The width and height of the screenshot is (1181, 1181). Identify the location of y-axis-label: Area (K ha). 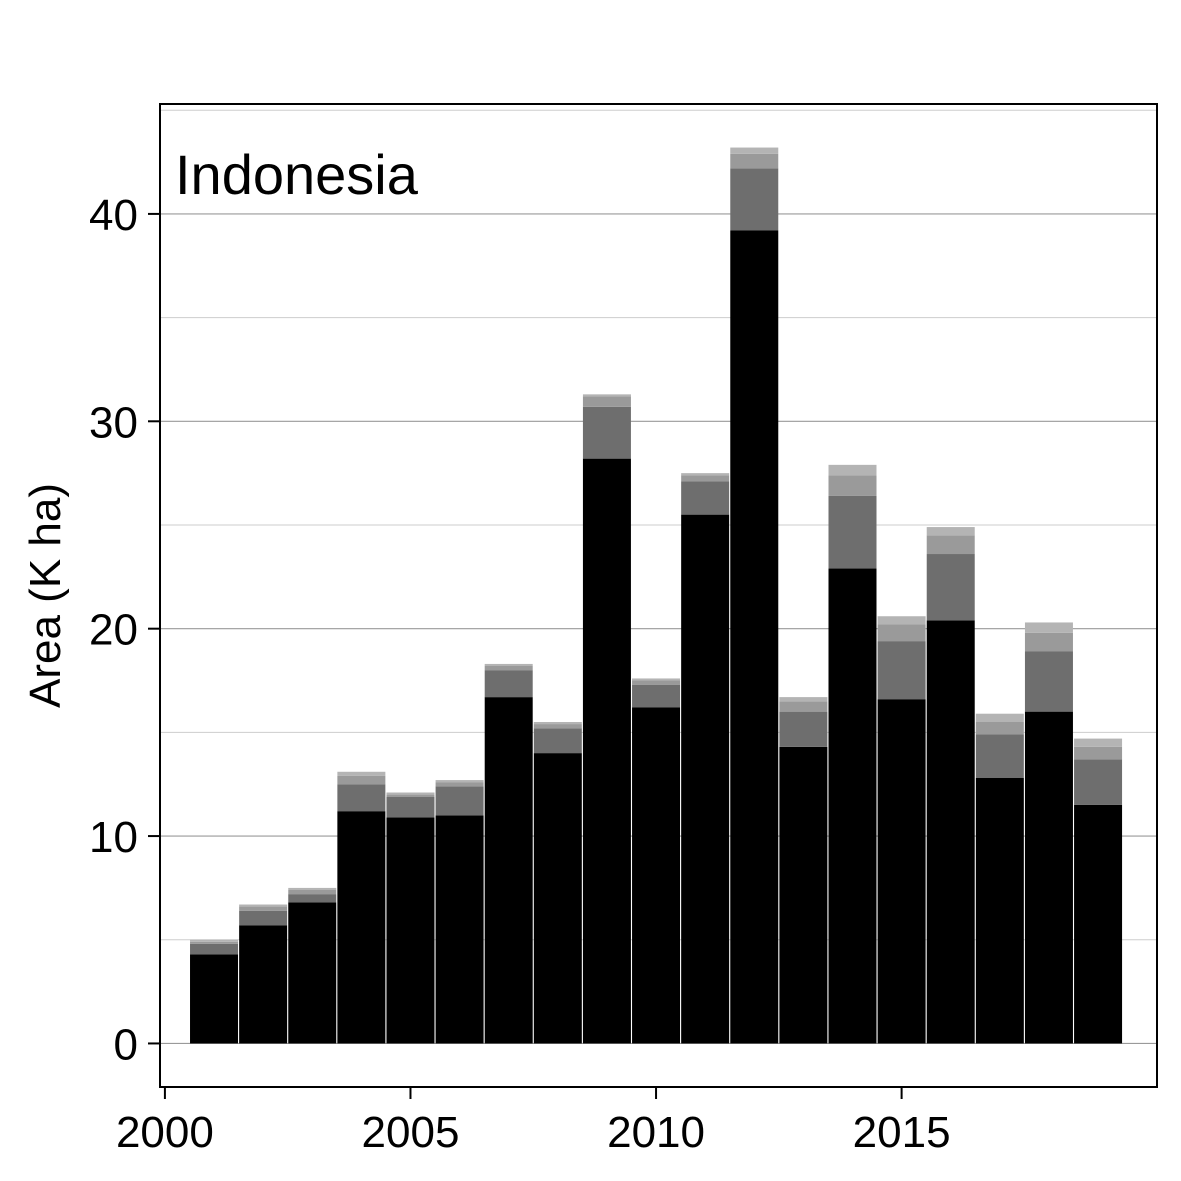
(45, 595).